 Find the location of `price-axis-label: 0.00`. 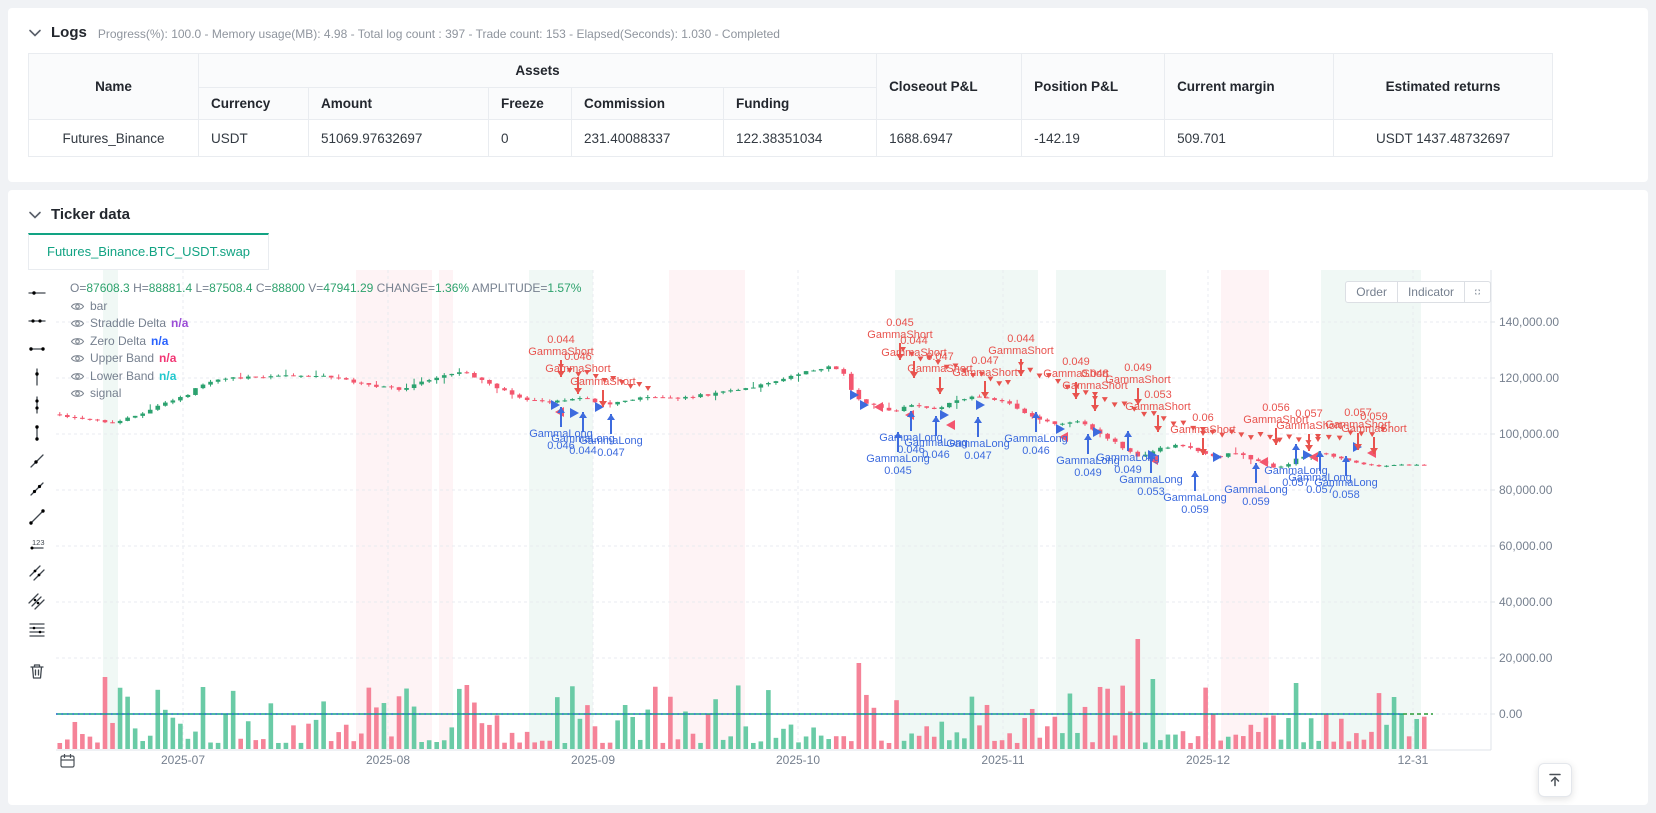

price-axis-label: 0.00 is located at coordinates (1511, 714).